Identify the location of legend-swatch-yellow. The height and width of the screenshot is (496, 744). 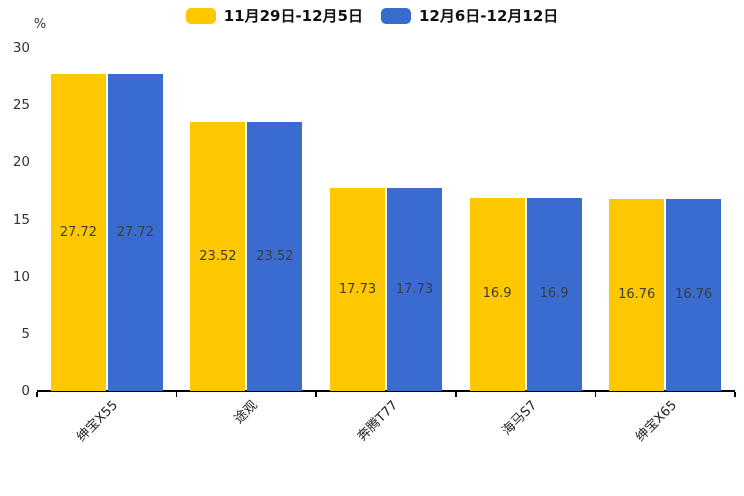
(200, 16).